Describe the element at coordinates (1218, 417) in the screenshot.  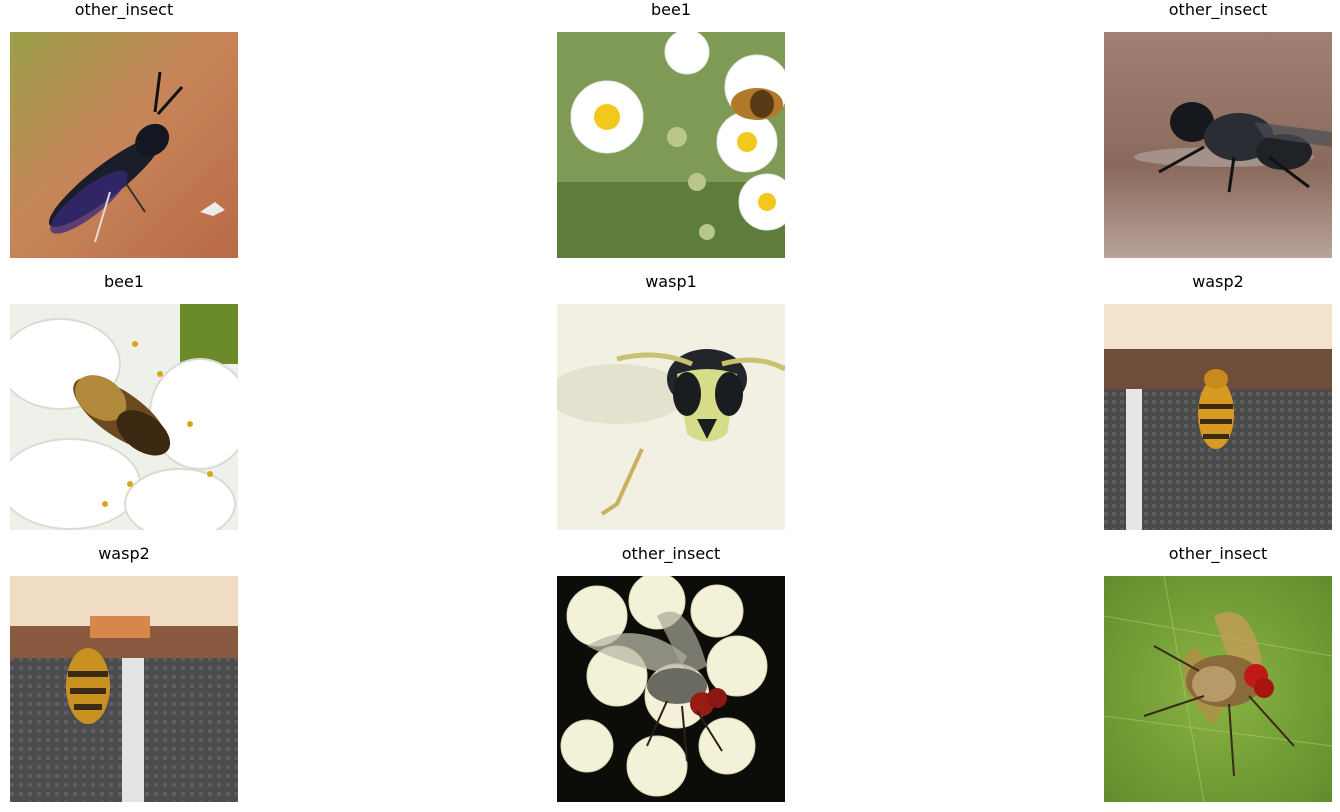
I see `yellowjacket-photo` at that location.